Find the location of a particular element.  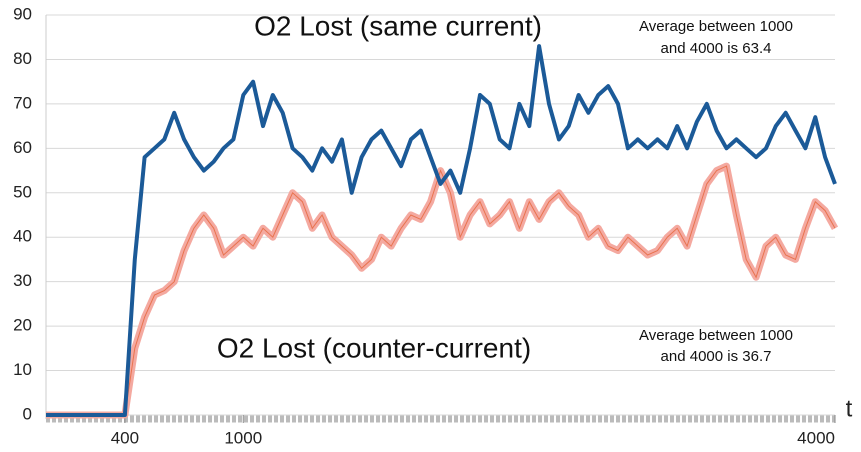

annotation: and 4000 is 36.7 is located at coordinates (716, 356).